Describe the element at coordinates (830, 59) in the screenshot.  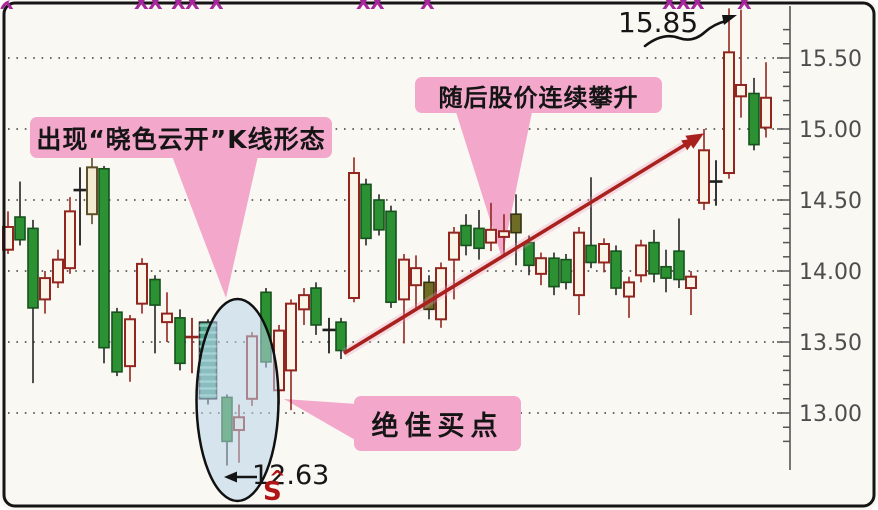
I see `y-axis-label: 15.50` at that location.